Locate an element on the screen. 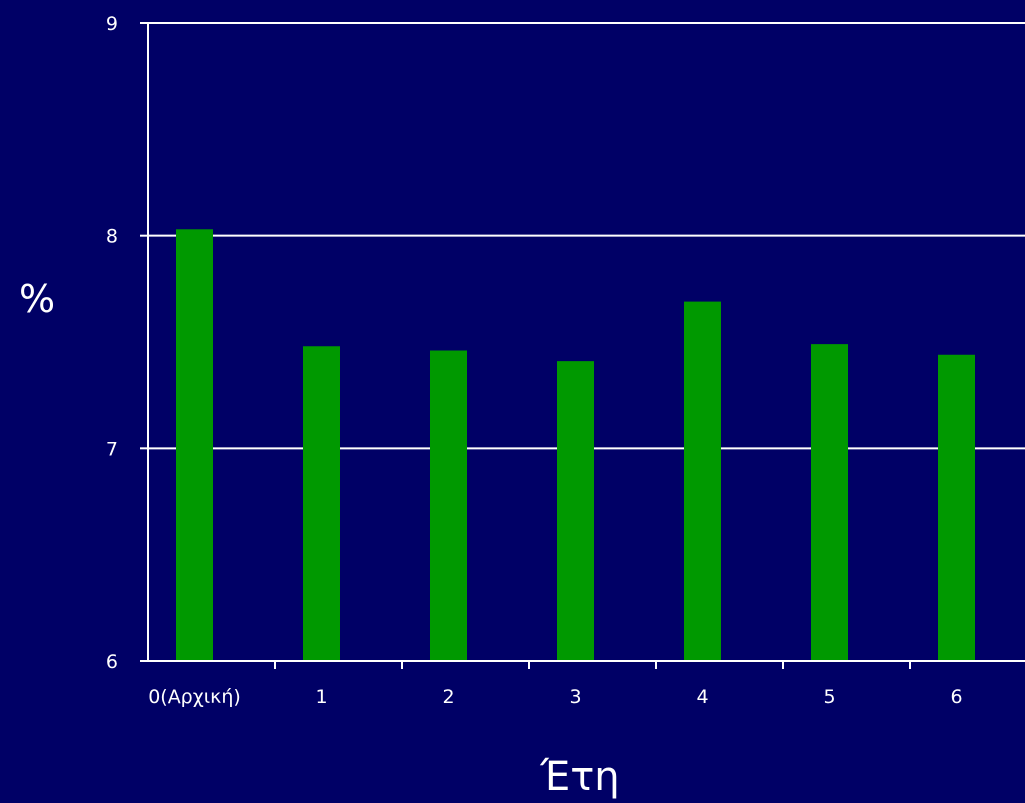 This screenshot has width=1025, height=803. x-axis-title: Έτη is located at coordinates (579, 777).